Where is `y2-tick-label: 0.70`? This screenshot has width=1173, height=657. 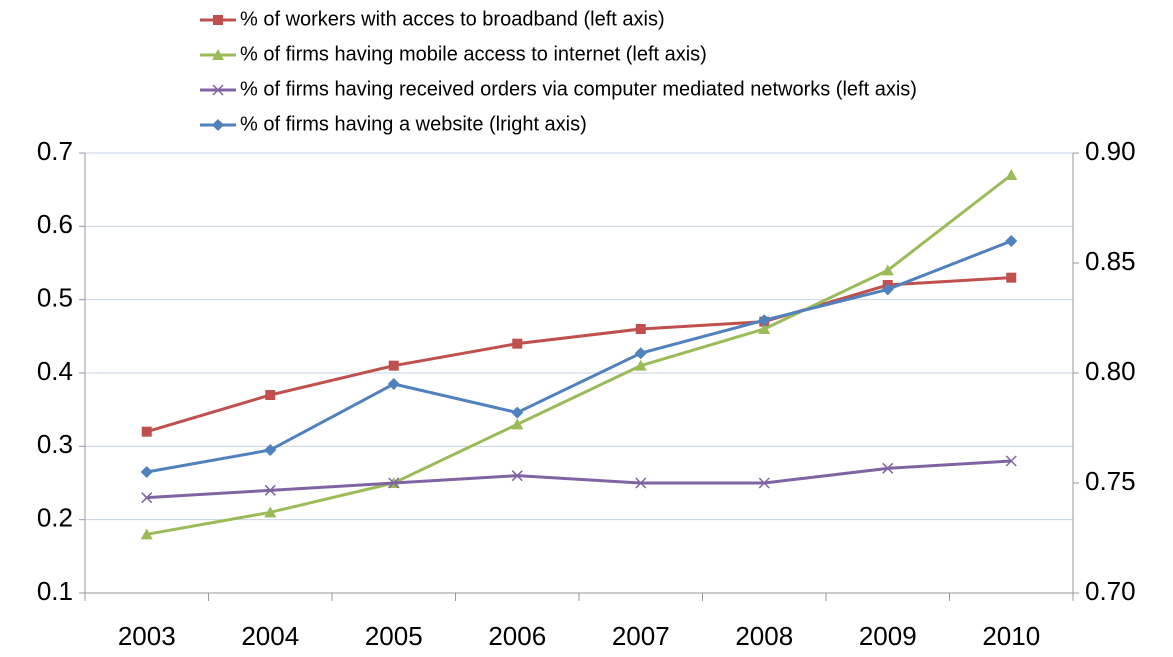
y2-tick-label: 0.70 is located at coordinates (1110, 591).